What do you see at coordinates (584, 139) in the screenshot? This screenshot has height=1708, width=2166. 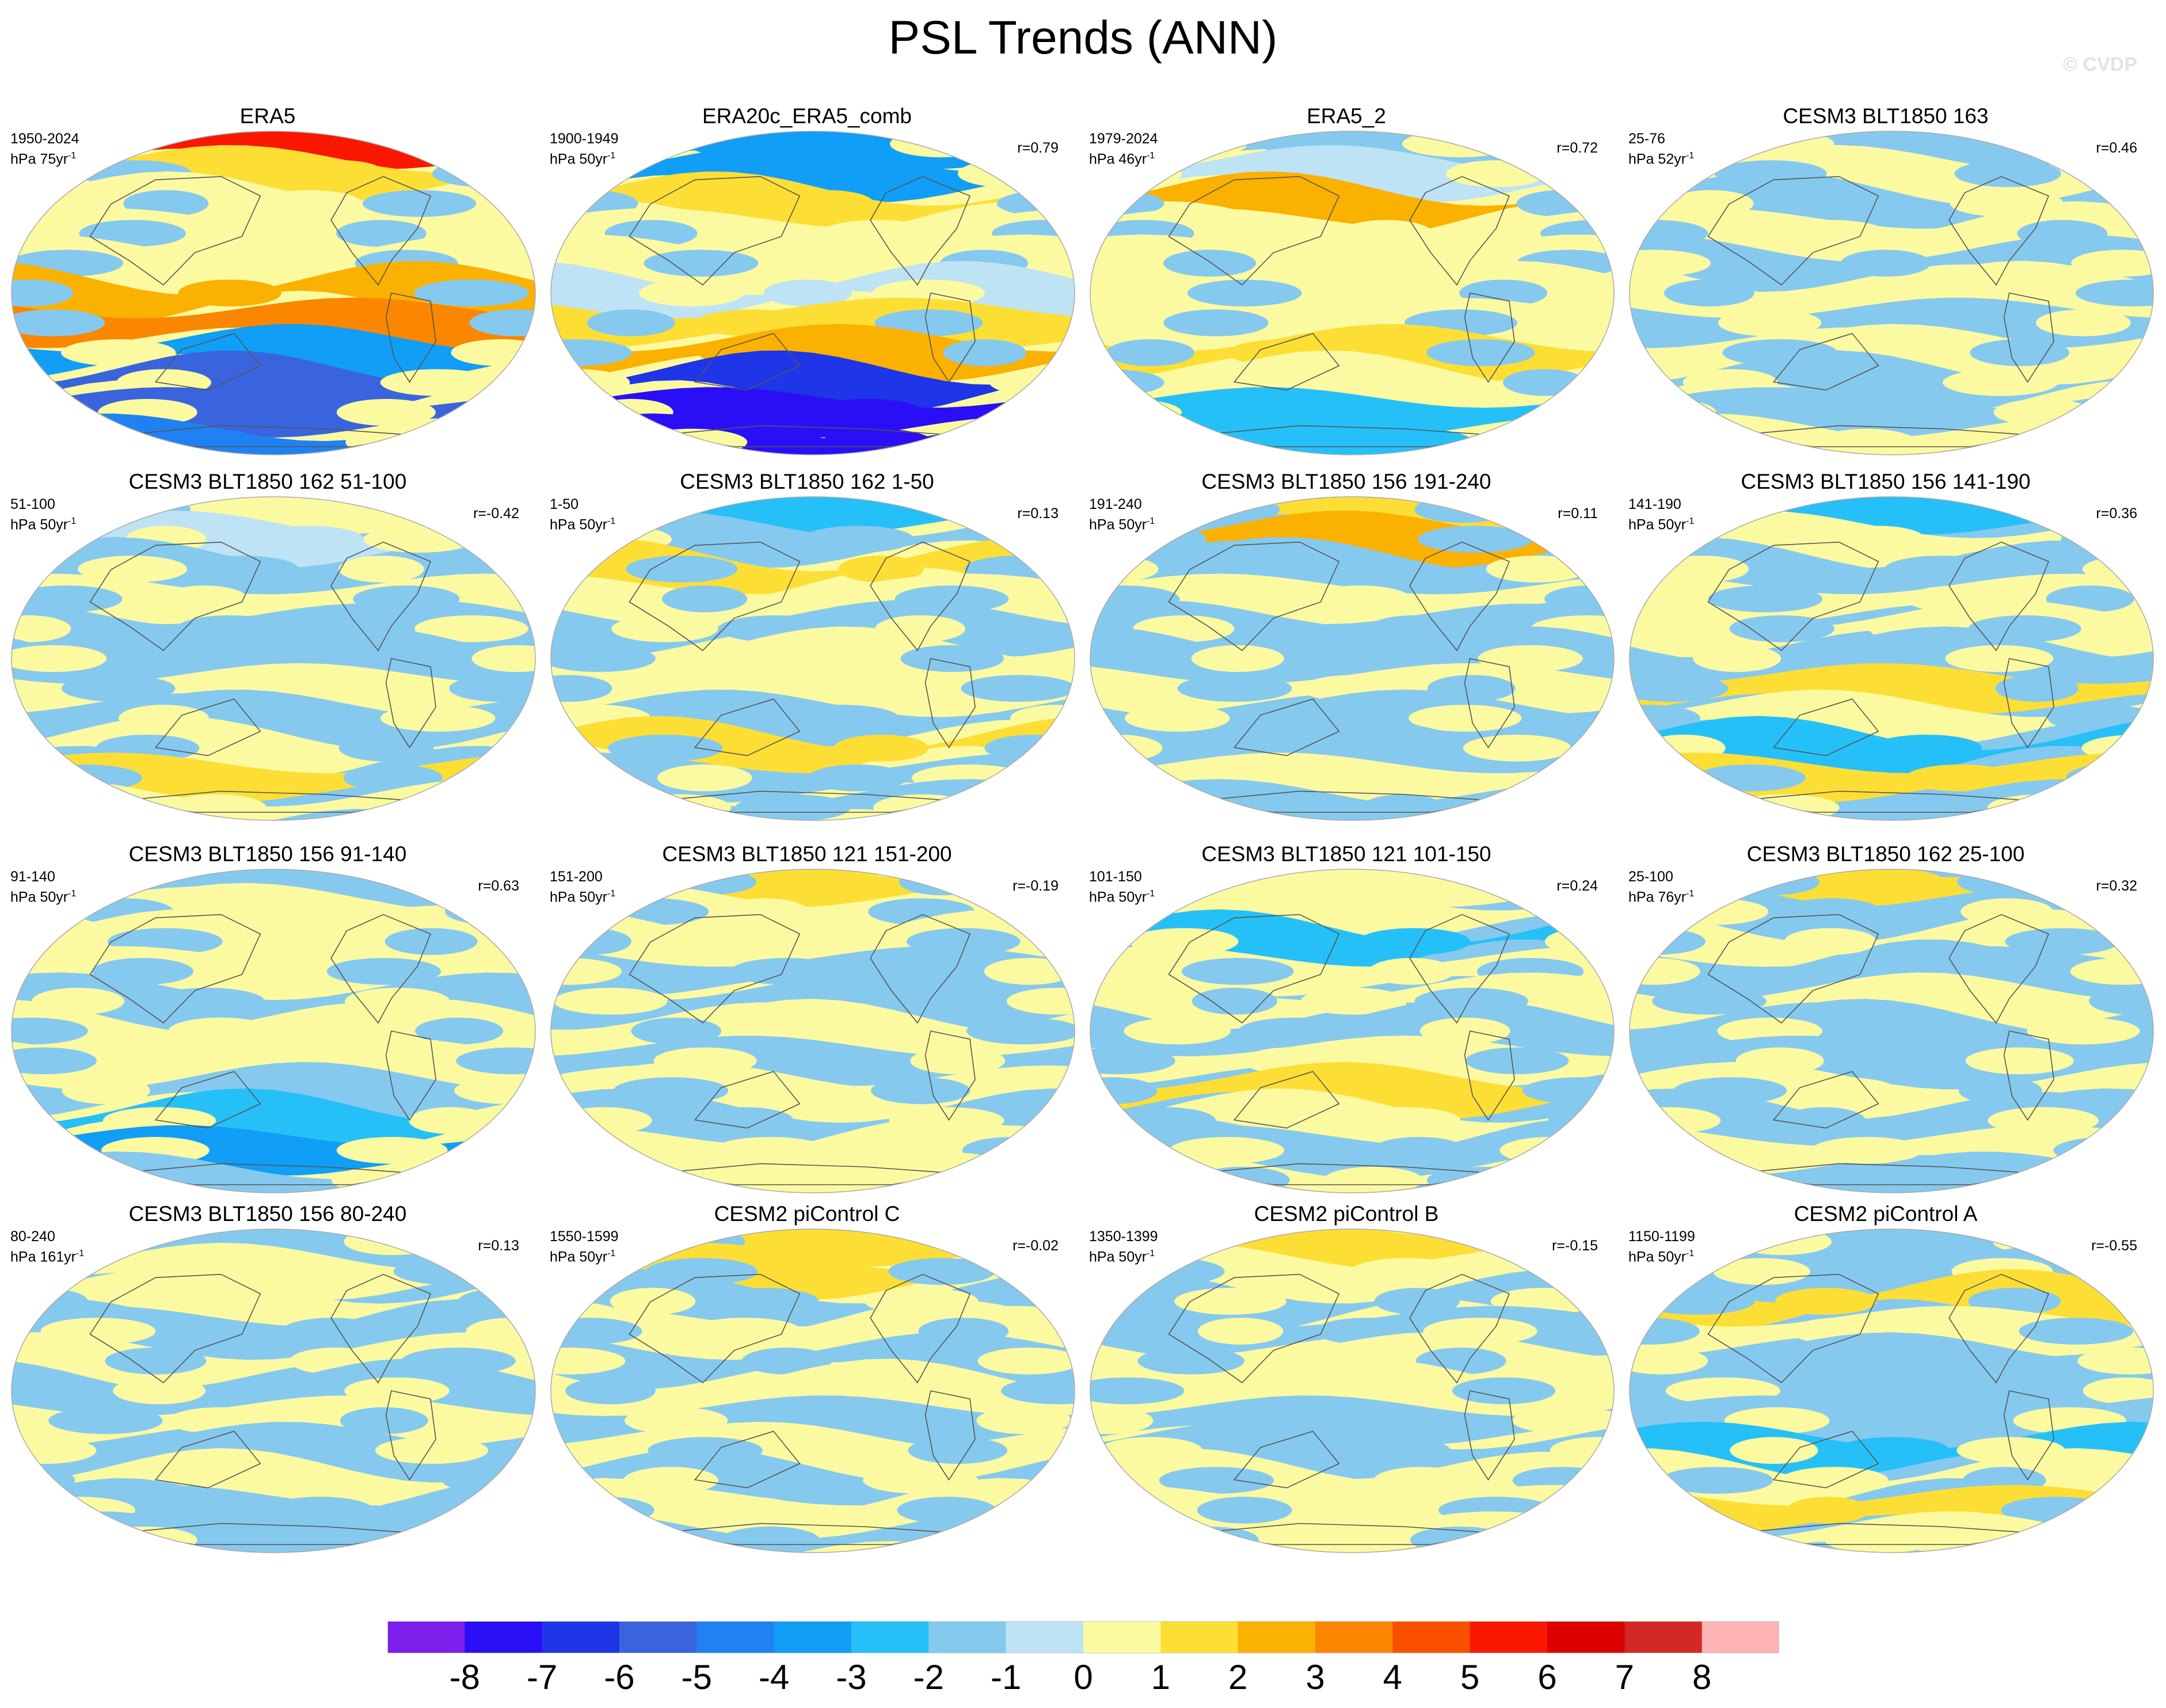 I see `panel-period: 1900-1949` at bounding box center [584, 139].